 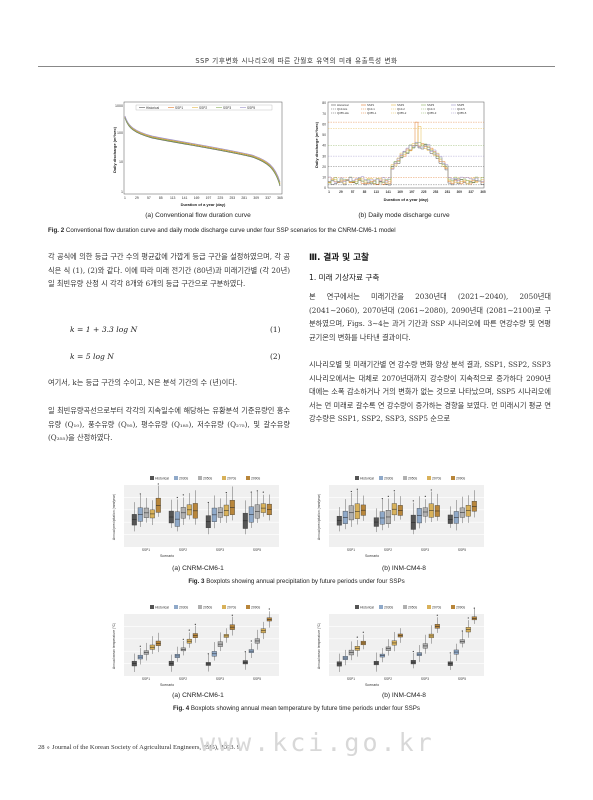 I want to click on fdc-legend-item: SSP2, so click(x=203, y=108).